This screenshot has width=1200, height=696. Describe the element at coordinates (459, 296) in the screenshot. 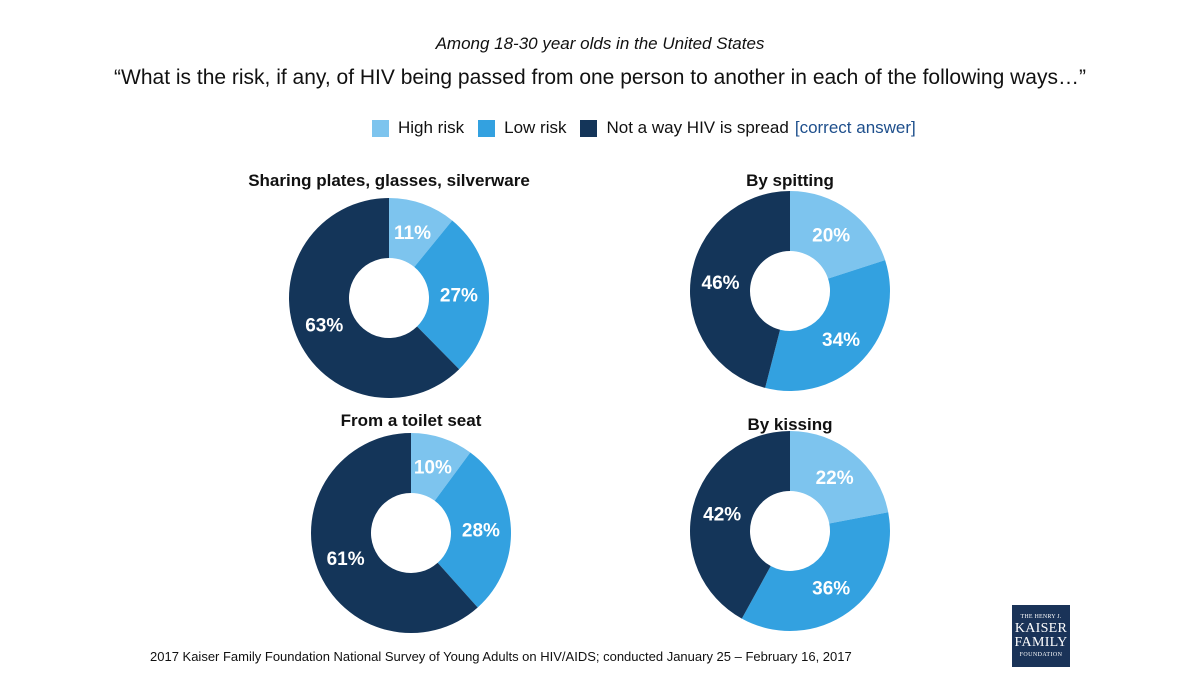

I see `donut-1-label-low-risk: 27%` at that location.